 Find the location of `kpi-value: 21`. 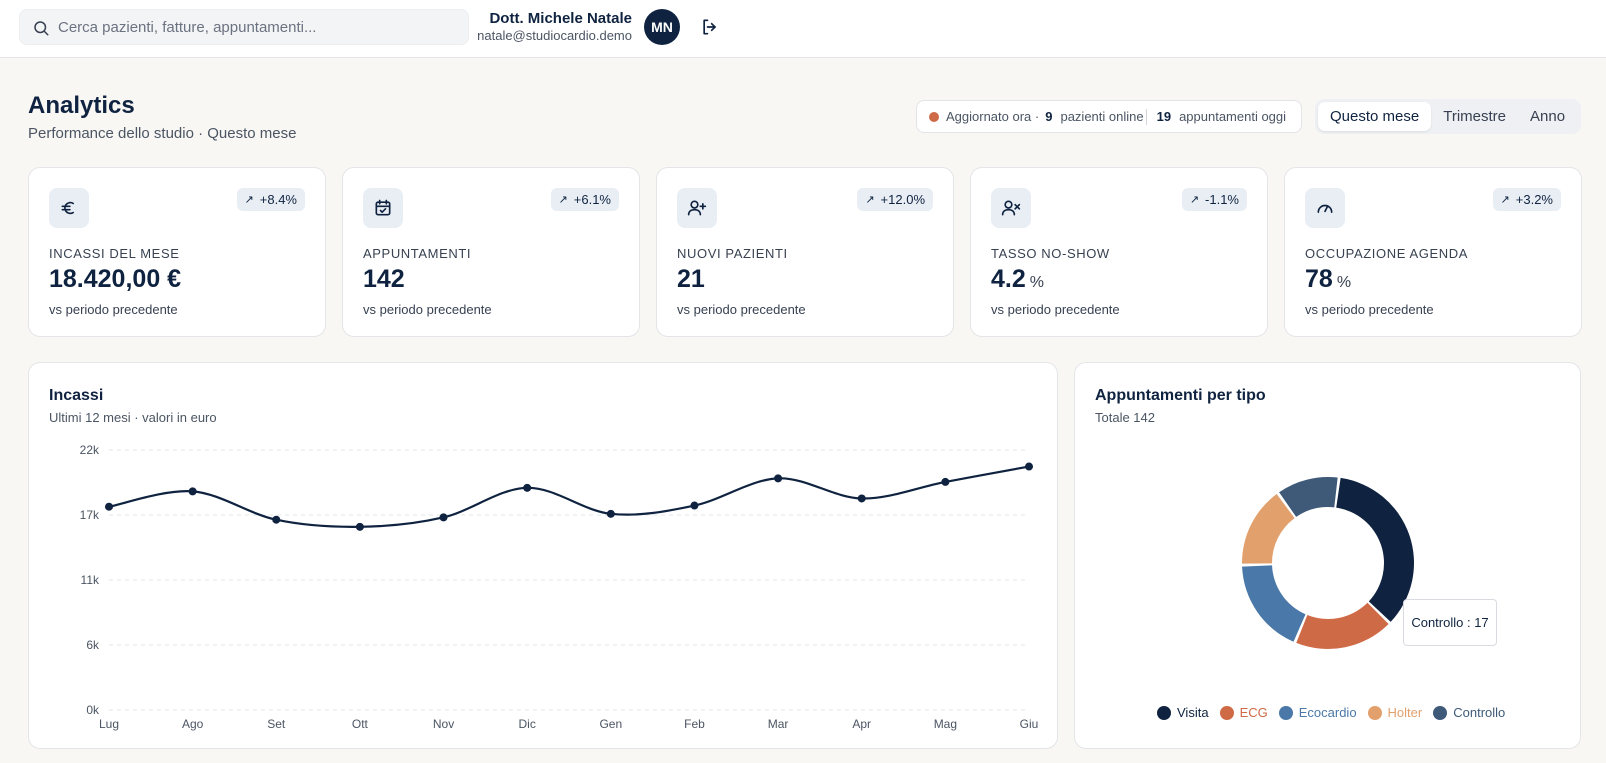

kpi-value: 21 is located at coordinates (691, 279).